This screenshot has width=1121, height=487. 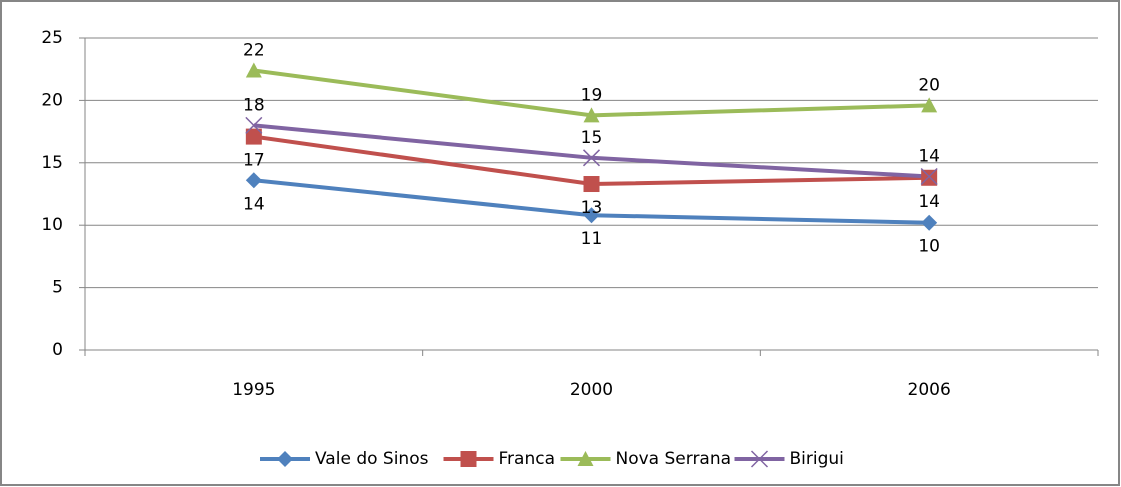 I want to click on legend-label: Birigui, so click(x=817, y=459).